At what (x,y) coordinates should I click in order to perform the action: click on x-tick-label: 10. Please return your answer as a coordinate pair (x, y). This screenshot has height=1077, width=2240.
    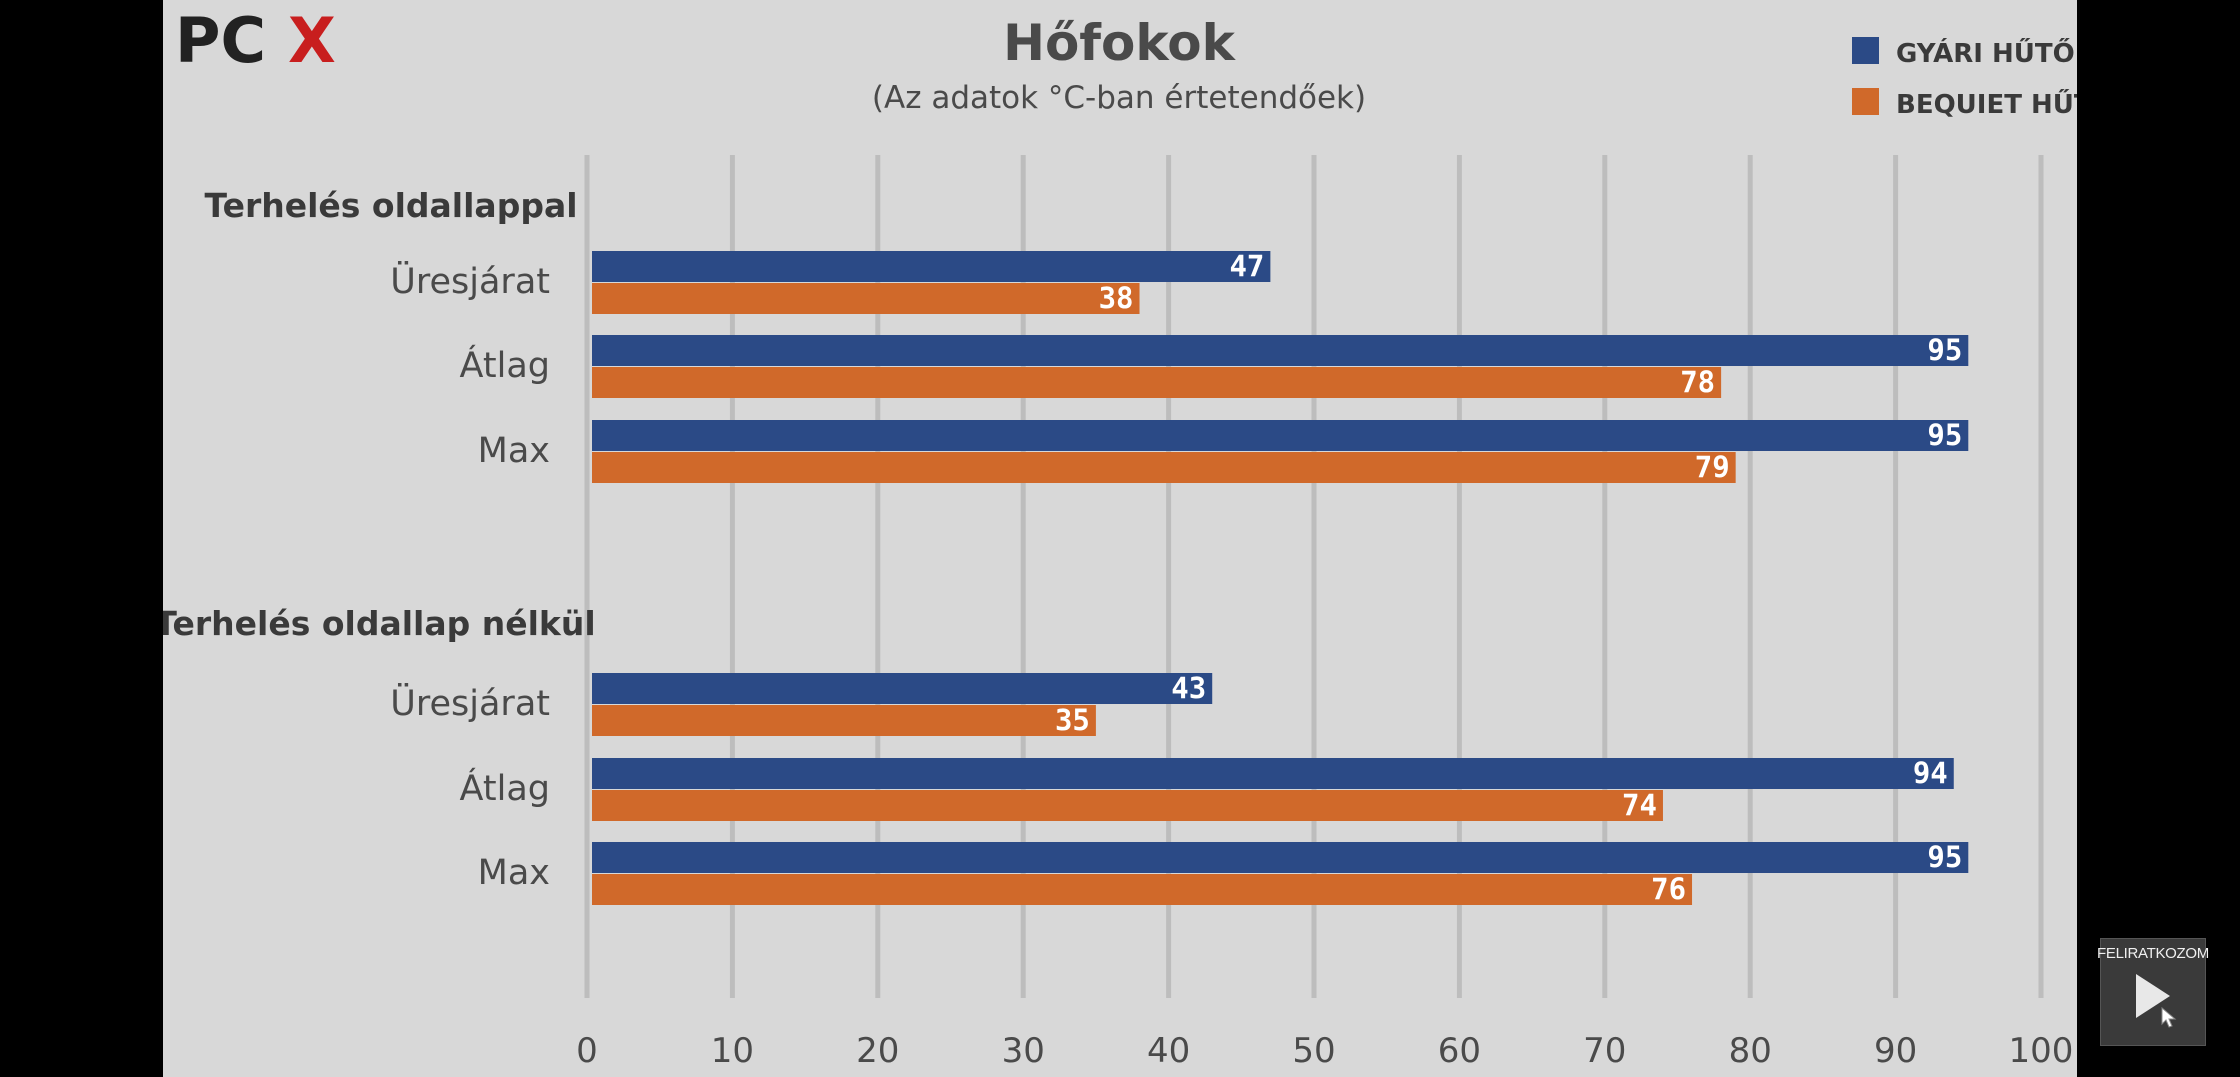
    Looking at the image, I should click on (732, 1051).